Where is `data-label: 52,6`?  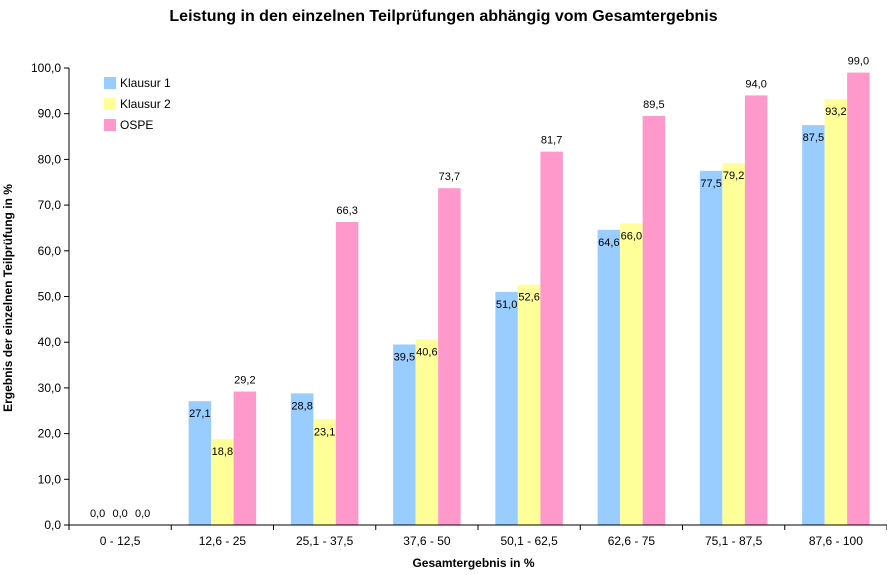 data-label: 52,6 is located at coordinates (528, 298).